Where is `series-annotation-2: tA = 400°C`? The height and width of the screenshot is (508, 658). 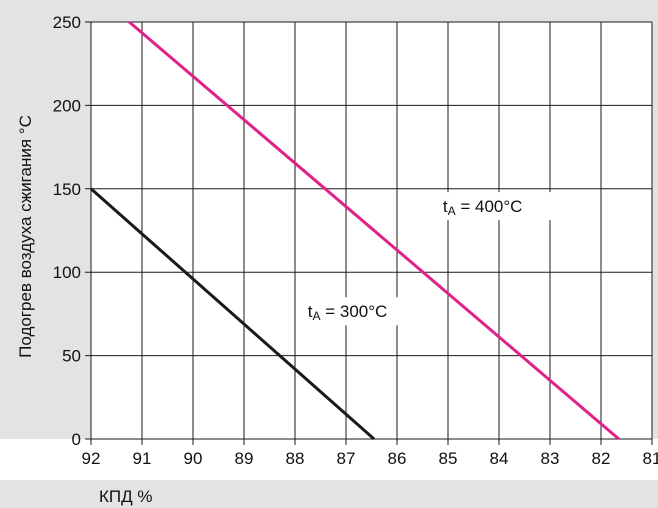 series-annotation-2: tA = 400°C is located at coordinates (483, 207).